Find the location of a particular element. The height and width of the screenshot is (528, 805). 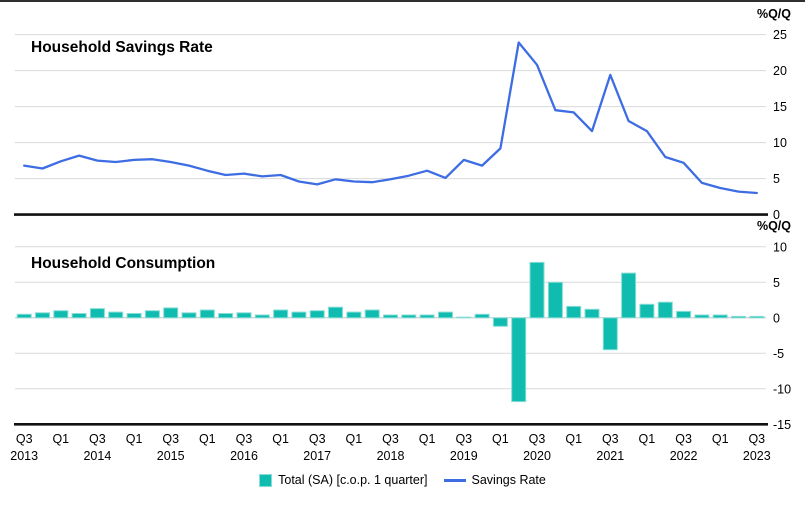

y-tick-label: 25 is located at coordinates (780, 35).